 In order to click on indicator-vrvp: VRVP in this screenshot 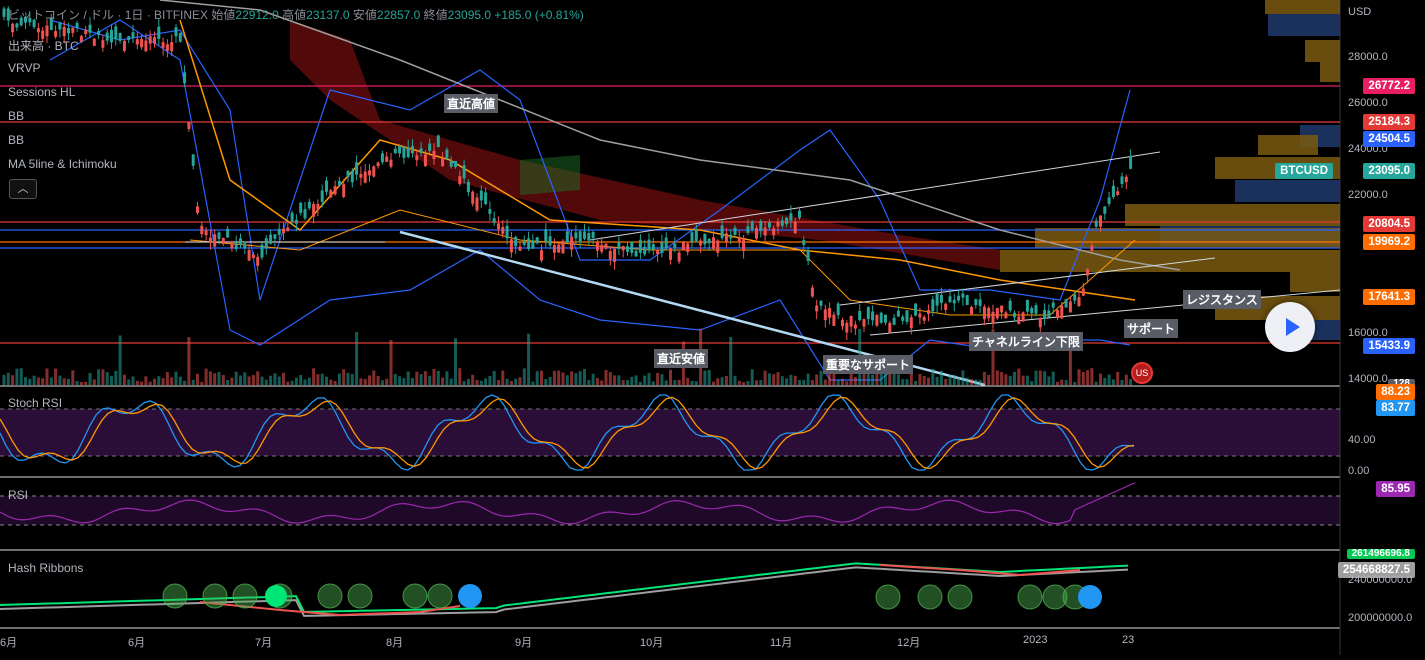, I will do `click(24, 68)`.